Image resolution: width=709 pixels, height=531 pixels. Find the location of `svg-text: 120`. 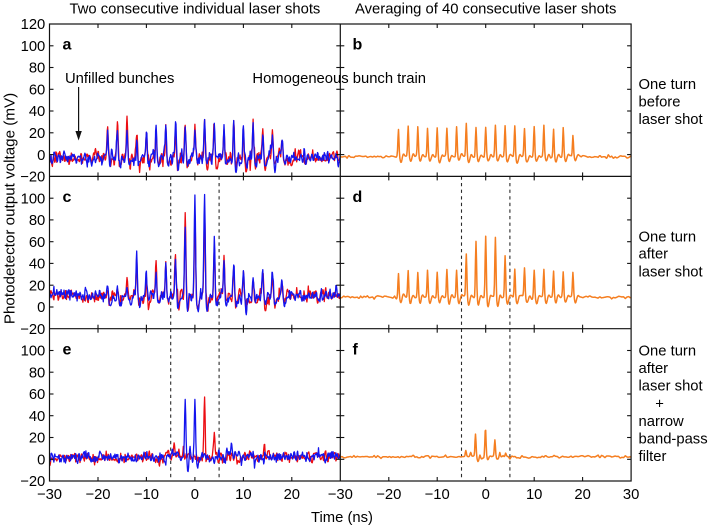

svg-text: 120 is located at coordinates (33, 25).